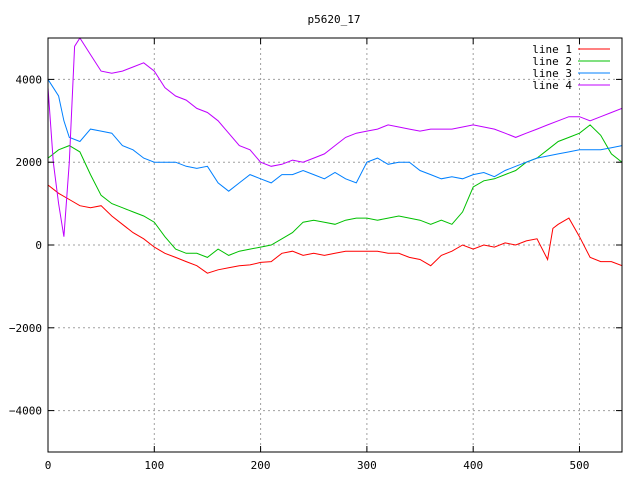 This screenshot has width=640, height=480. Describe the element at coordinates (154, 465) in the screenshot. I see `x-tick-label: 100` at that location.